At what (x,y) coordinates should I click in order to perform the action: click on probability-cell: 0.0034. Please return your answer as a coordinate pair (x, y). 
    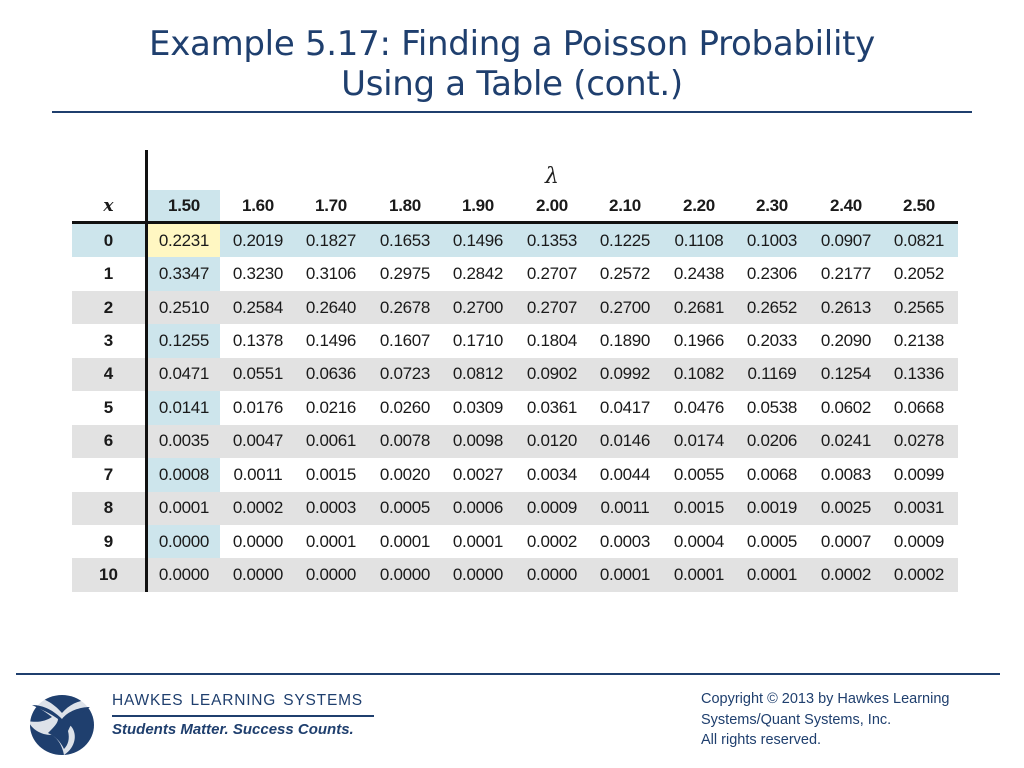
    Looking at the image, I should click on (552, 474).